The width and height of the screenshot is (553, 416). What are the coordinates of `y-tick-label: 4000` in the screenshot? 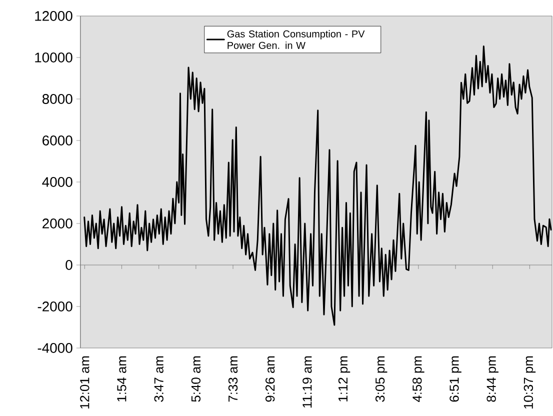 It's located at (57, 182).